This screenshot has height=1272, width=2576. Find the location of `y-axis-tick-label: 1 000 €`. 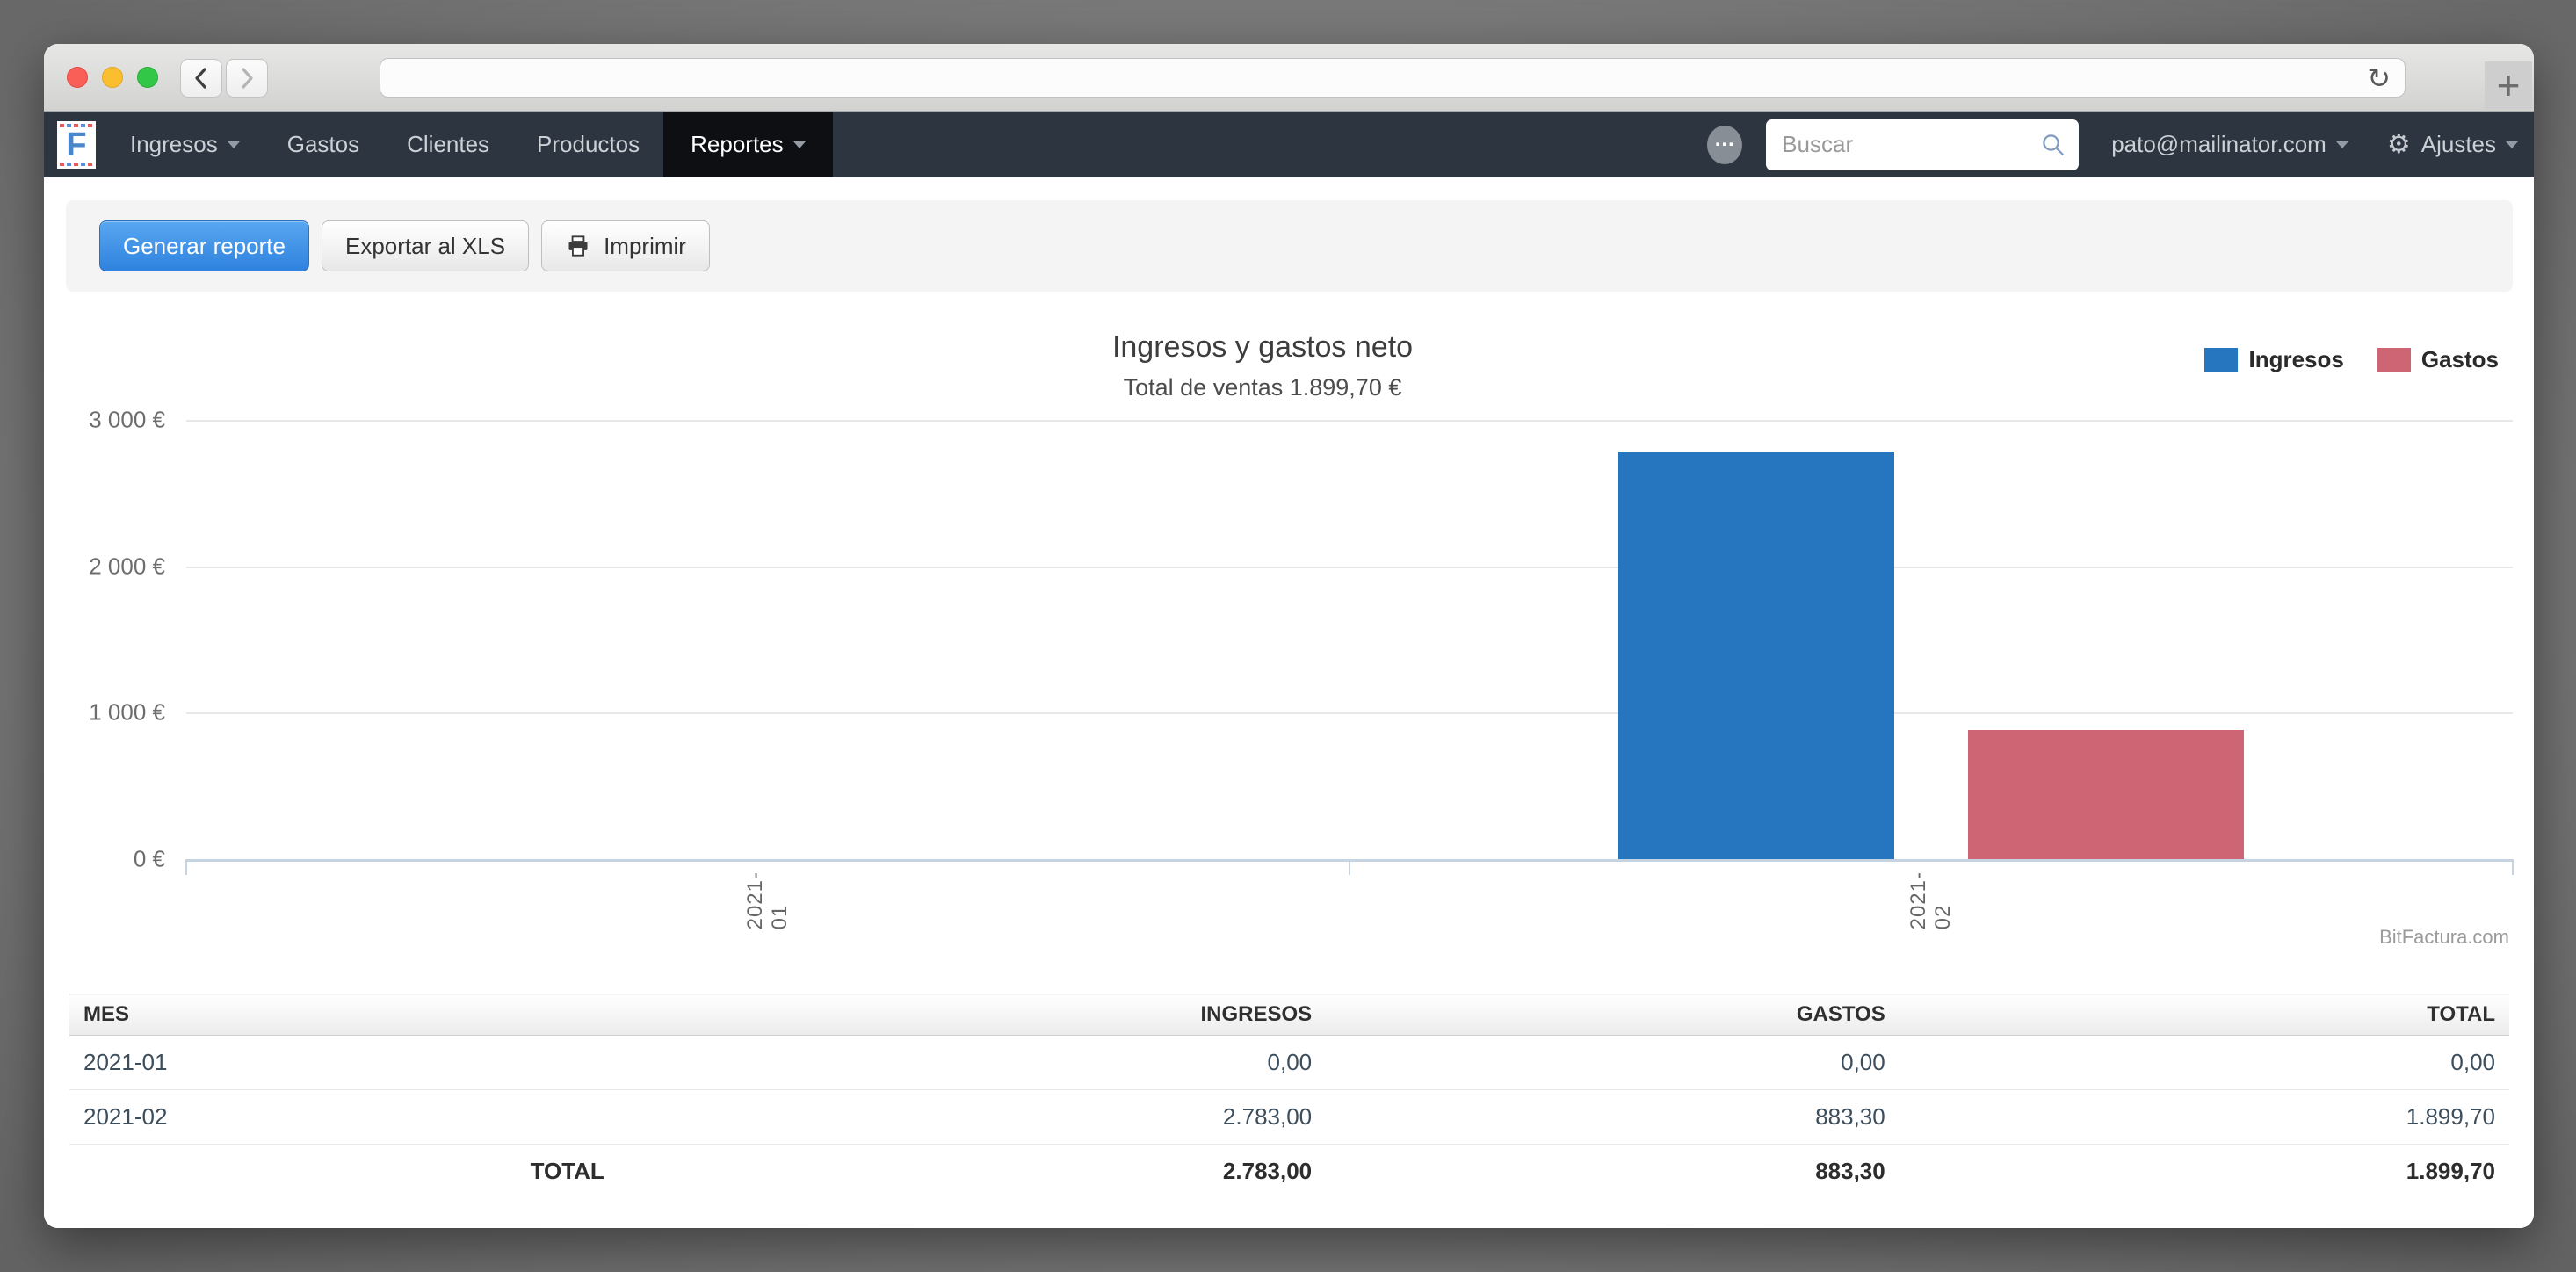

y-axis-tick-label: 1 000 € is located at coordinates (127, 712).